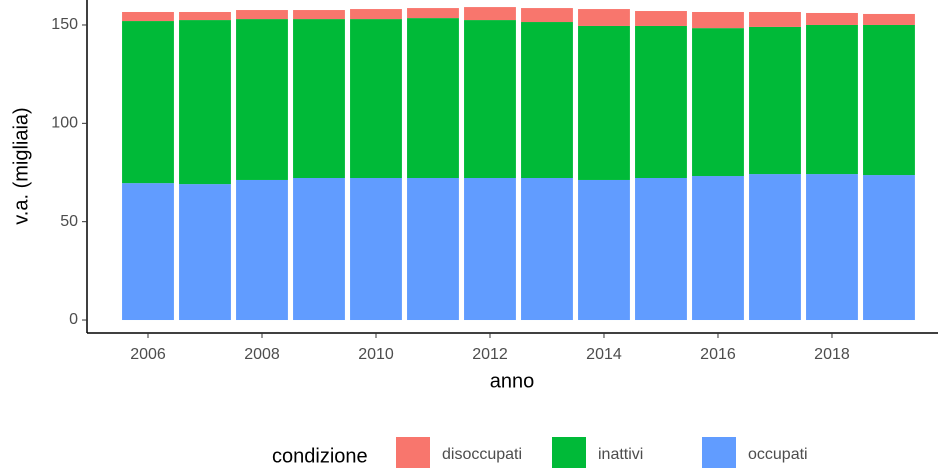 The width and height of the screenshot is (946, 468). What do you see at coordinates (832, 354) in the screenshot?
I see `x-tick-label: 2018` at bounding box center [832, 354].